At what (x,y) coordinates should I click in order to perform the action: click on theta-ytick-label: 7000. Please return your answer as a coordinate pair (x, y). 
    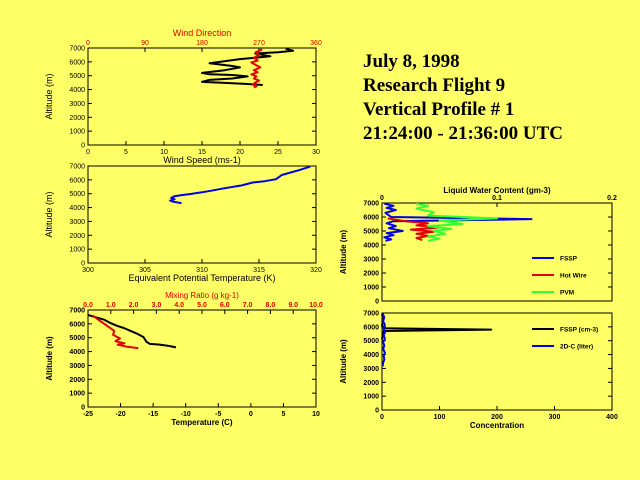
    Looking at the image, I should click on (77, 167).